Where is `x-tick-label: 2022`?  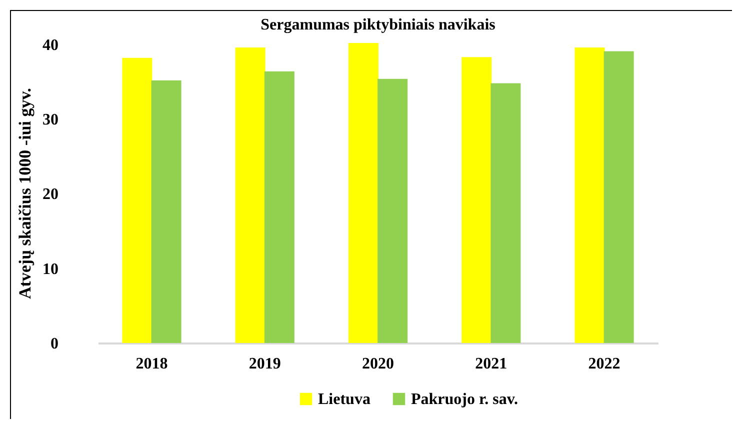 x-tick-label: 2022 is located at coordinates (604, 364).